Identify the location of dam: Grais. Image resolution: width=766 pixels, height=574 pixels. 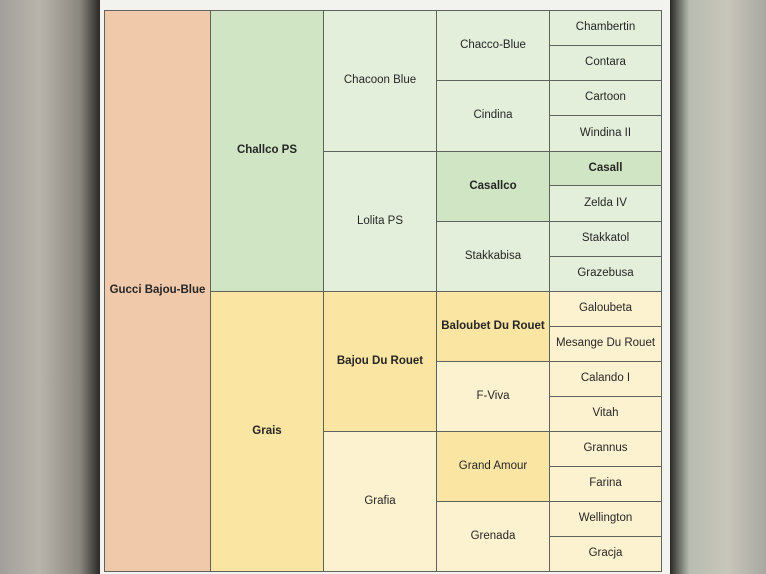
(267, 431).